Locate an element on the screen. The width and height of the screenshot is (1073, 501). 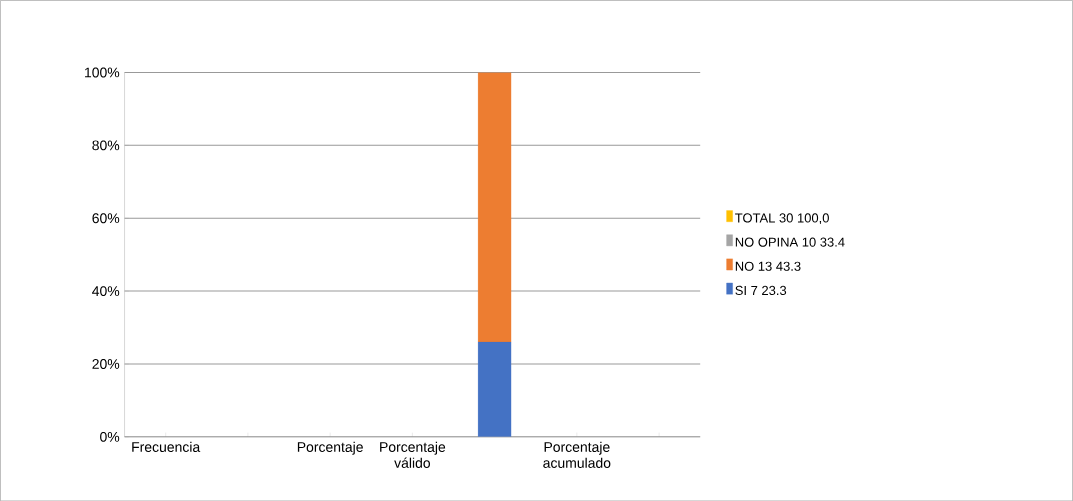
x-tick-label: Frecuencia is located at coordinates (166, 446).